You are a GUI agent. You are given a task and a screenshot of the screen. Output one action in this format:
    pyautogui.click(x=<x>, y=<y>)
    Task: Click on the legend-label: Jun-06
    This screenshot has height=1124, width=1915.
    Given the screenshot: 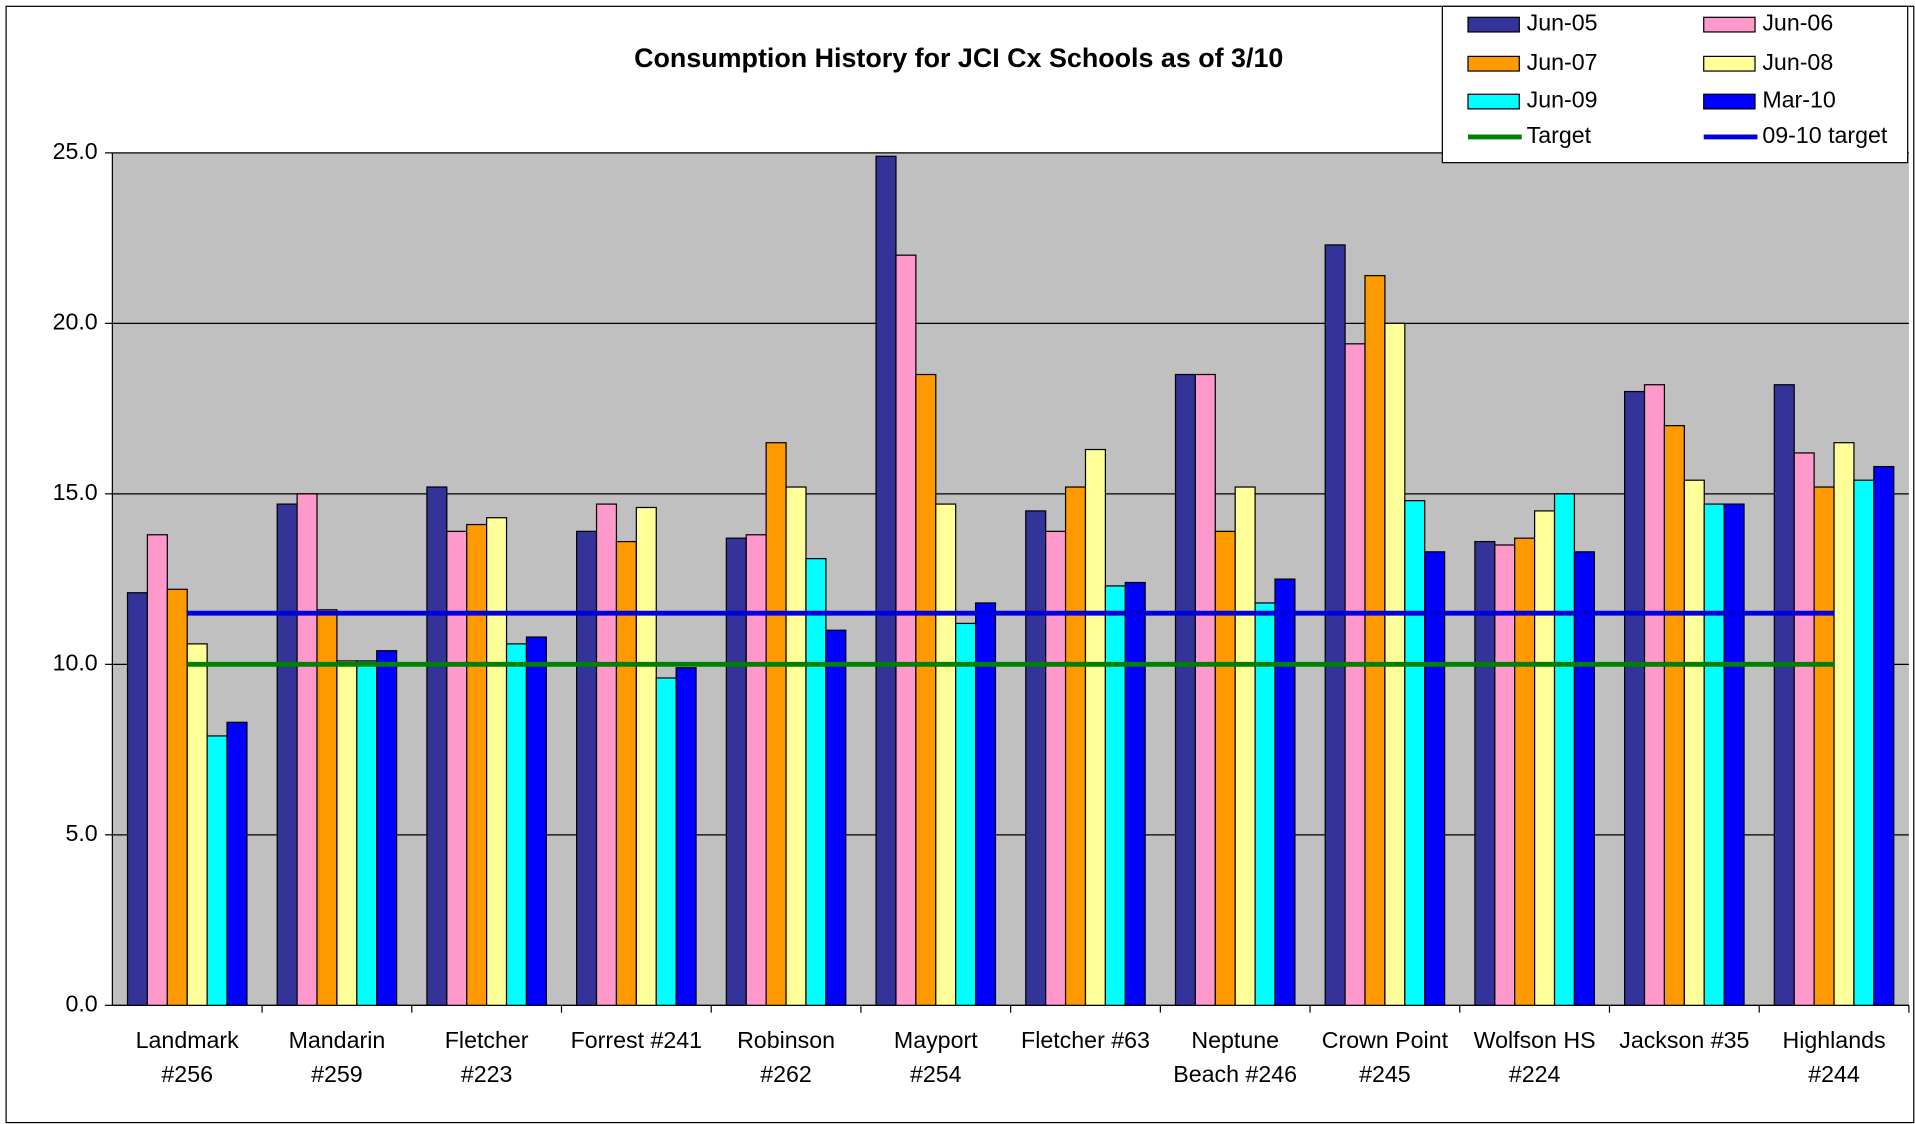 What is the action you would take?
    pyautogui.click(x=1797, y=23)
    